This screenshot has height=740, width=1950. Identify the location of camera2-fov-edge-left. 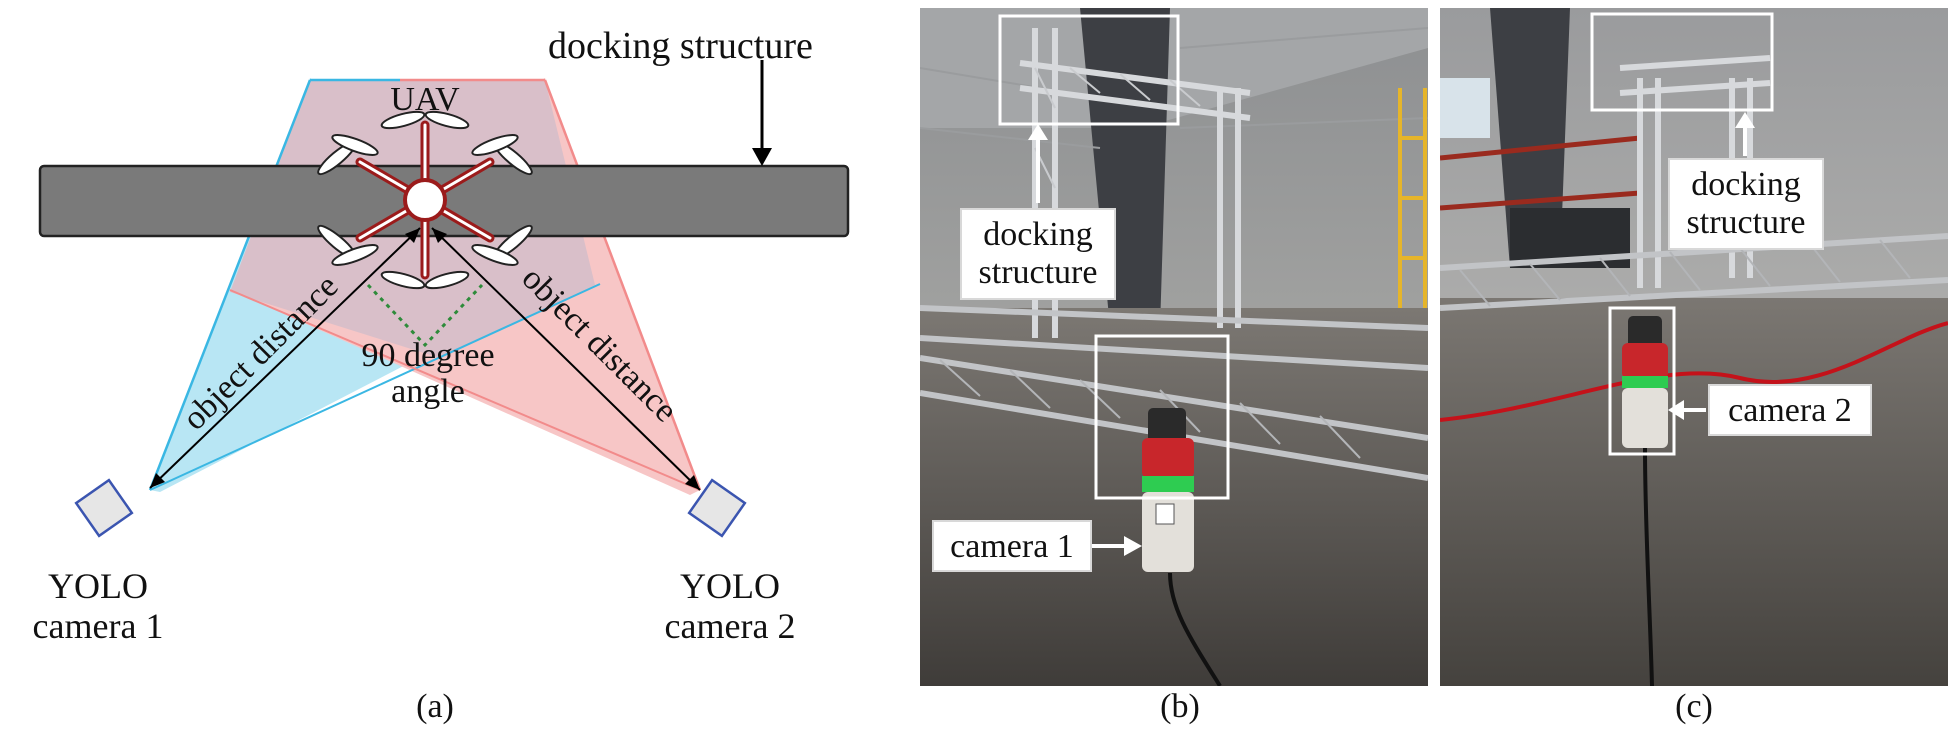
(465, 390).